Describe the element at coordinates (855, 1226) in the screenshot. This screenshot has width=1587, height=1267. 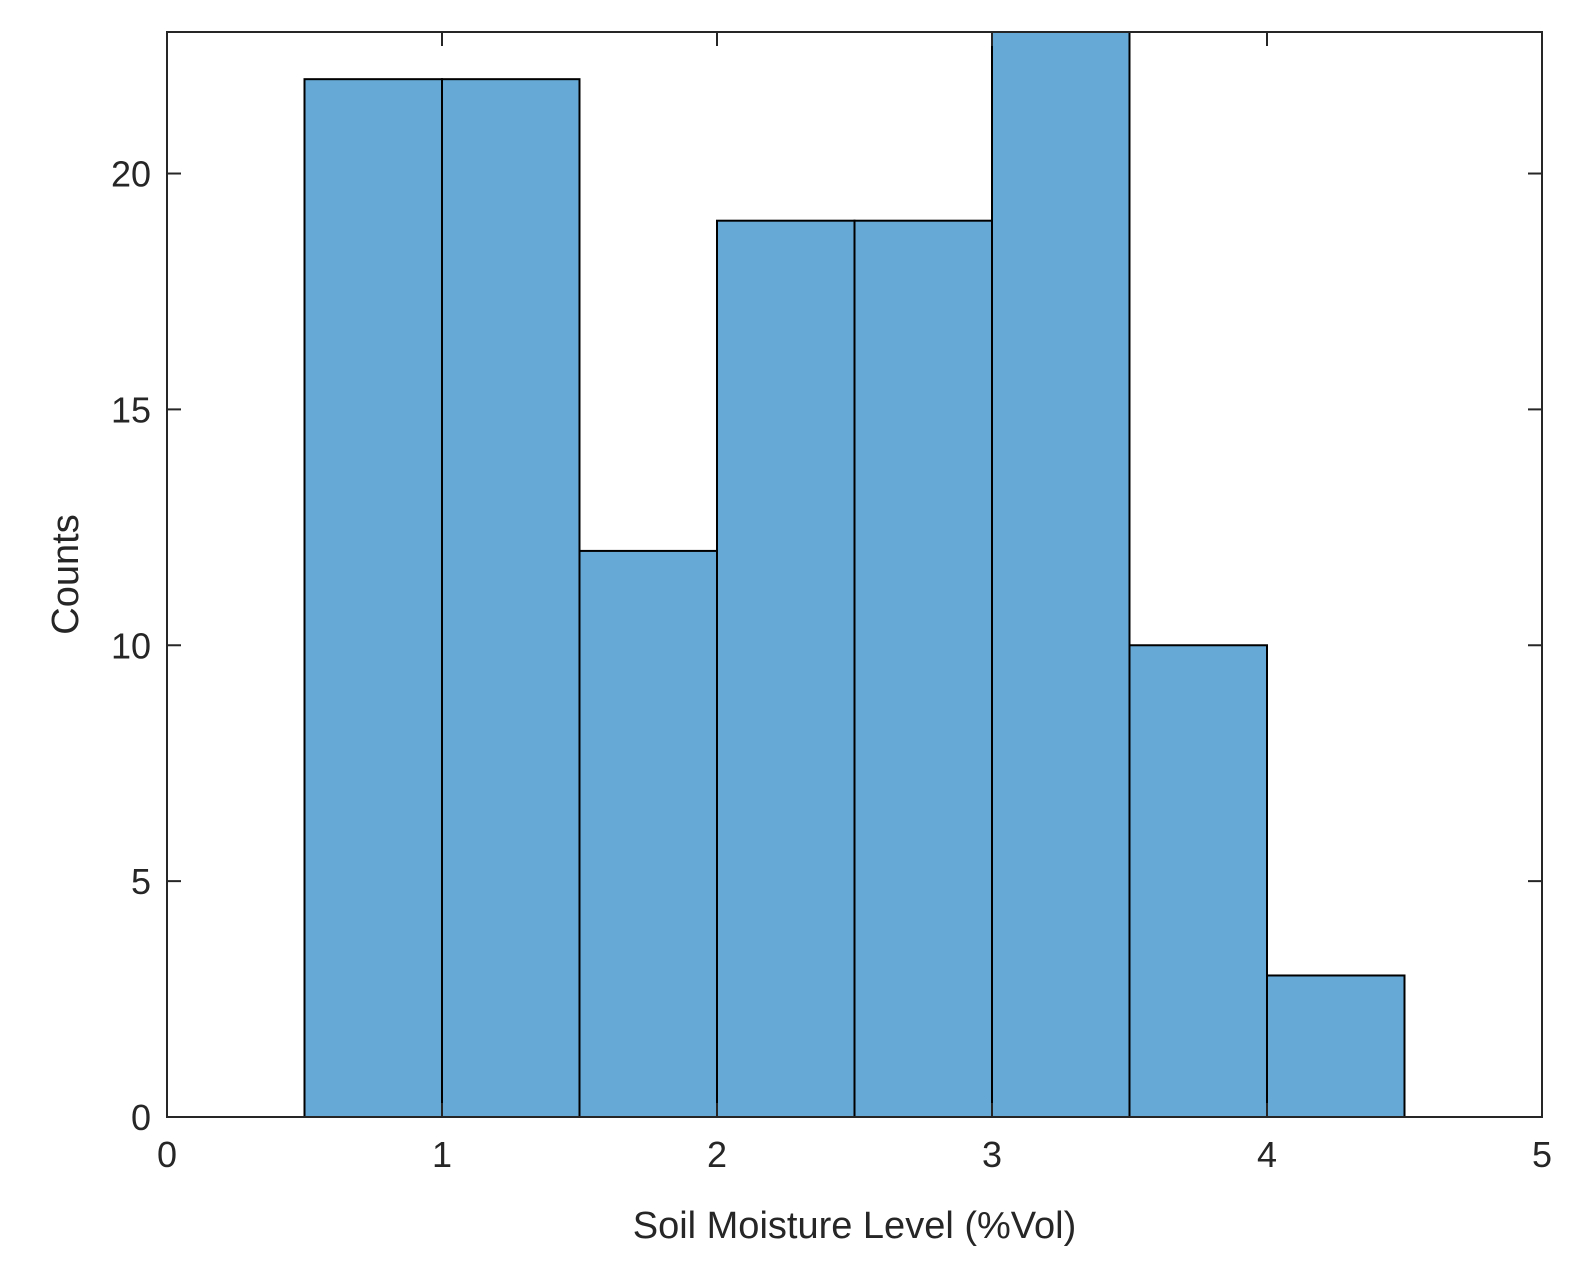
I see `x-axis-label: Soil Moisture Level (%Vol)` at that location.